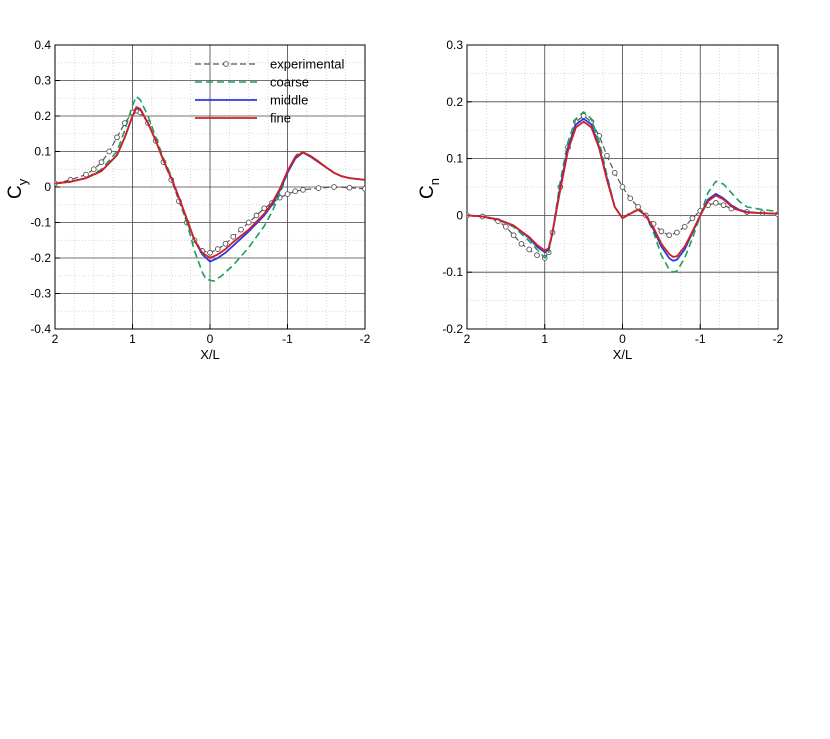 This screenshot has width=830, height=739. What do you see at coordinates (454, 159) in the screenshot?
I see `chart2-y-tick-label: 0.1` at bounding box center [454, 159].